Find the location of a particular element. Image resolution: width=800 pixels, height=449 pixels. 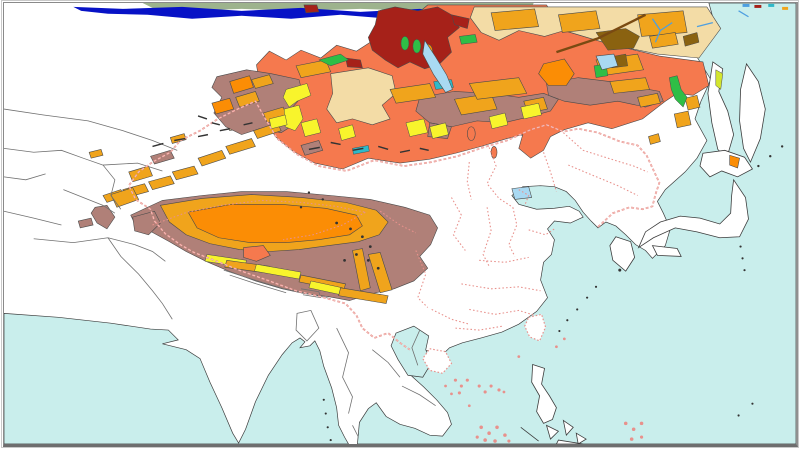

tibet-orange-core is located at coordinates (275, 223).